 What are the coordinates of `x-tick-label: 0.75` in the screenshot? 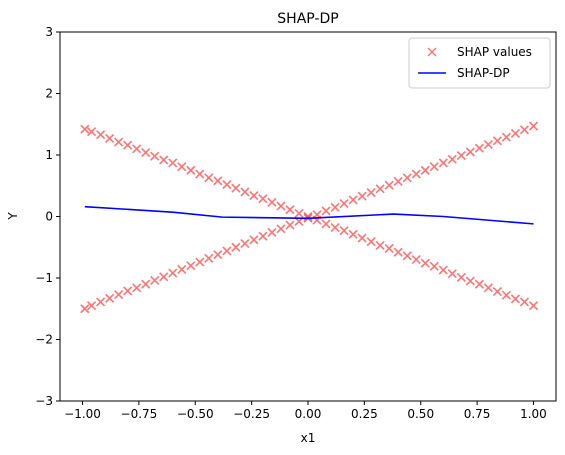 It's located at (477, 414).